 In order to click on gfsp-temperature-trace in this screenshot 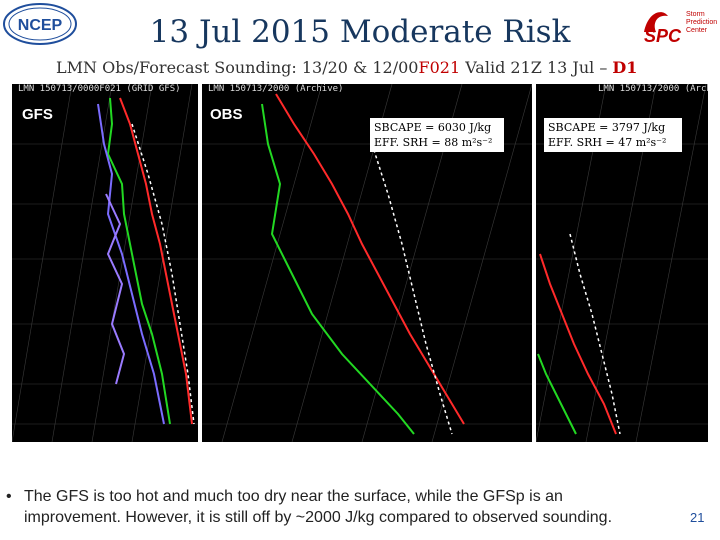, I will do `click(578, 344)`.